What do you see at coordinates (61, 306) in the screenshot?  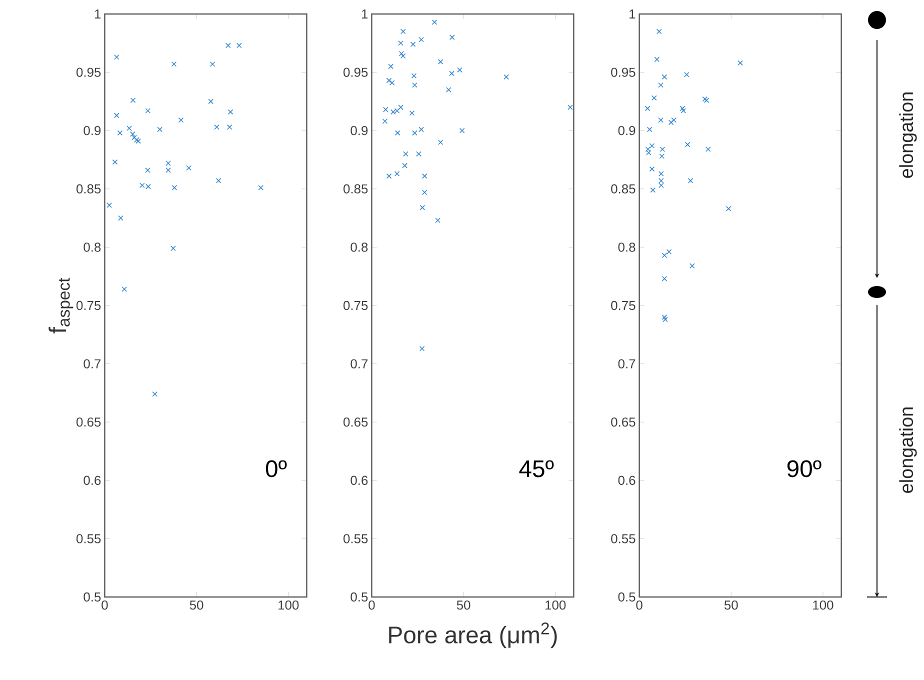 I see `y-axis-title: f$_{aspect}$` at bounding box center [61, 306].